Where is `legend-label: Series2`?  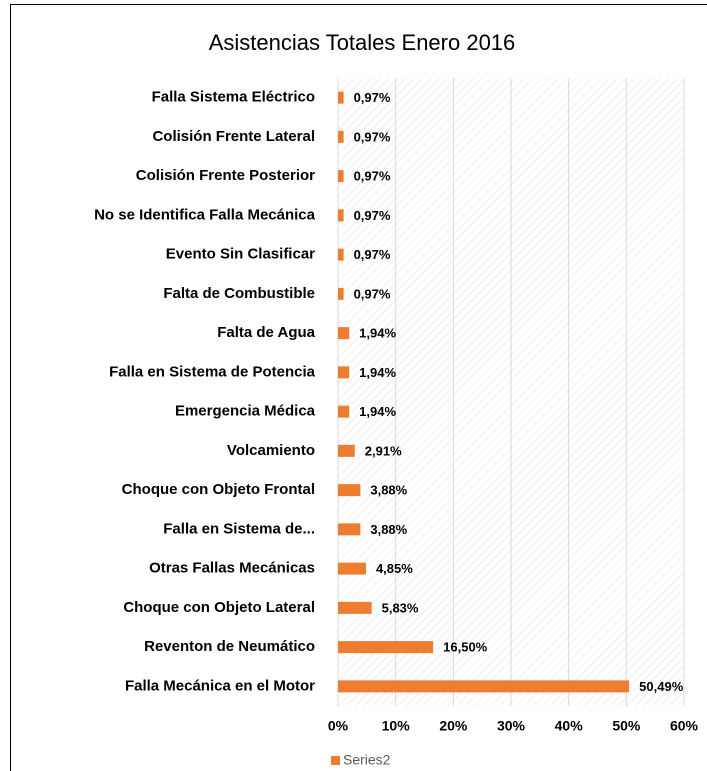 legend-label: Series2 is located at coordinates (367, 760).